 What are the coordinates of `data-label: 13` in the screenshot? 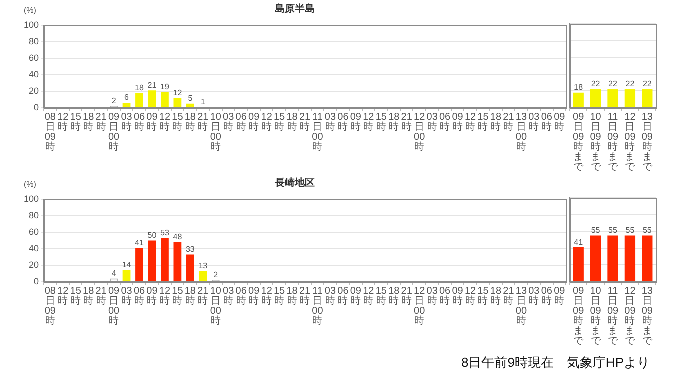 It's located at (203, 265).